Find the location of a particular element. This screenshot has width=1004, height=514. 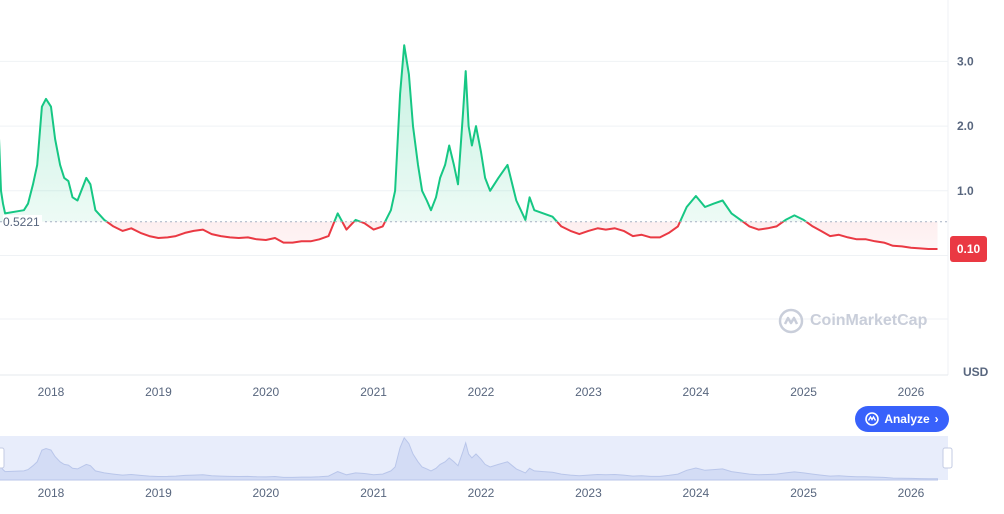

y-tick-label: 3.0 is located at coordinates (965, 61).